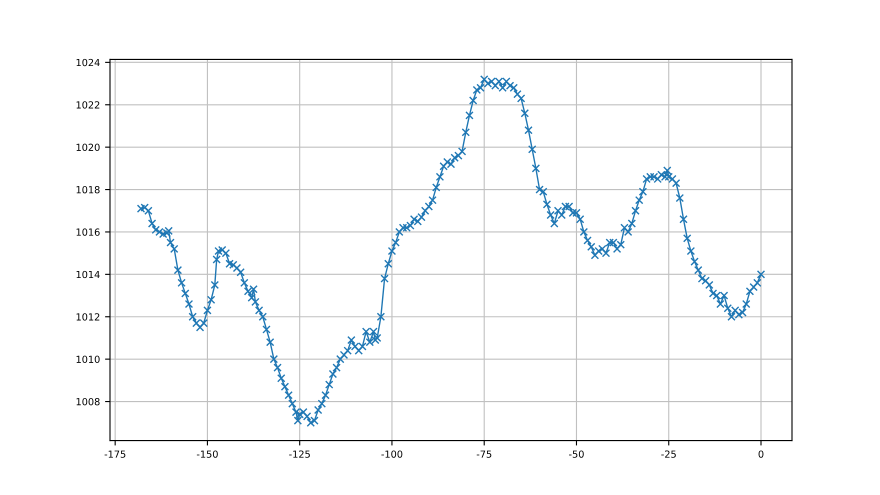 The width and height of the screenshot is (880, 495). Describe the element at coordinates (668, 454) in the screenshot. I see `x-tick-label: -25` at that location.